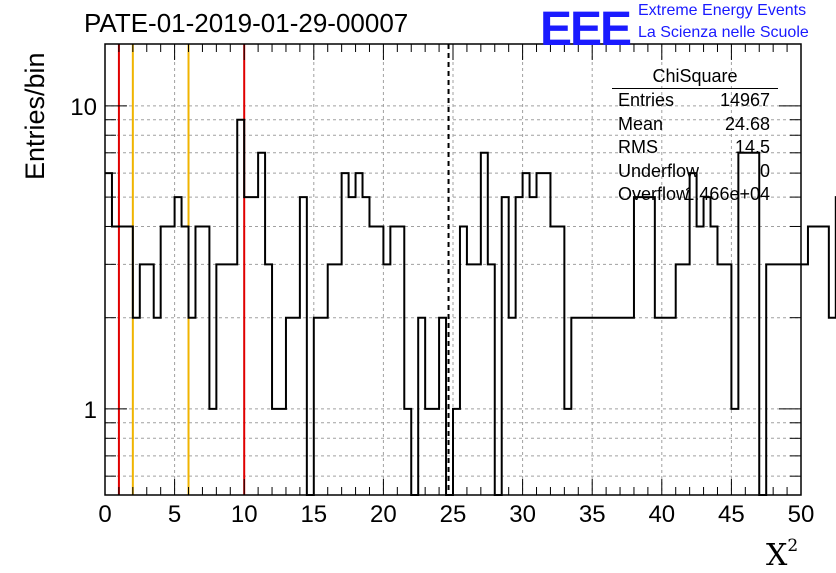 The image size is (836, 573). Describe the element at coordinates (453, 514) in the screenshot. I see `x-tick-label: 25` at that location.